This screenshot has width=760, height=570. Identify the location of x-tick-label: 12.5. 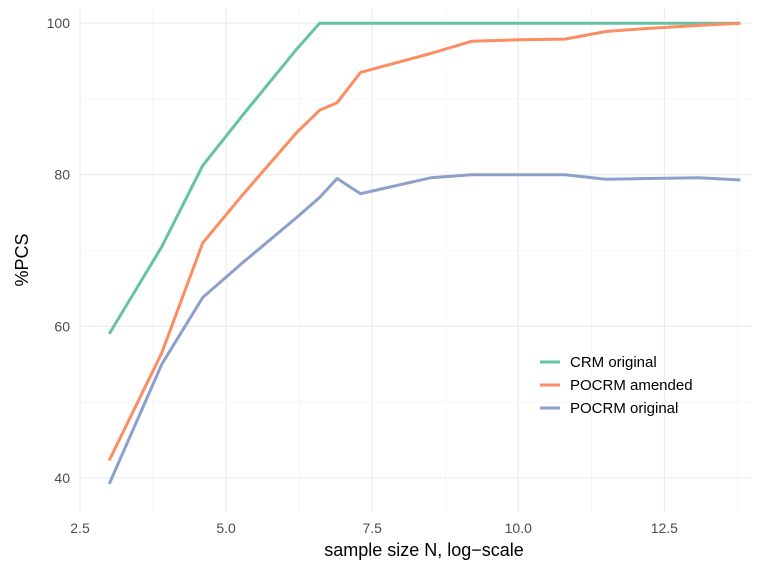
(664, 528).